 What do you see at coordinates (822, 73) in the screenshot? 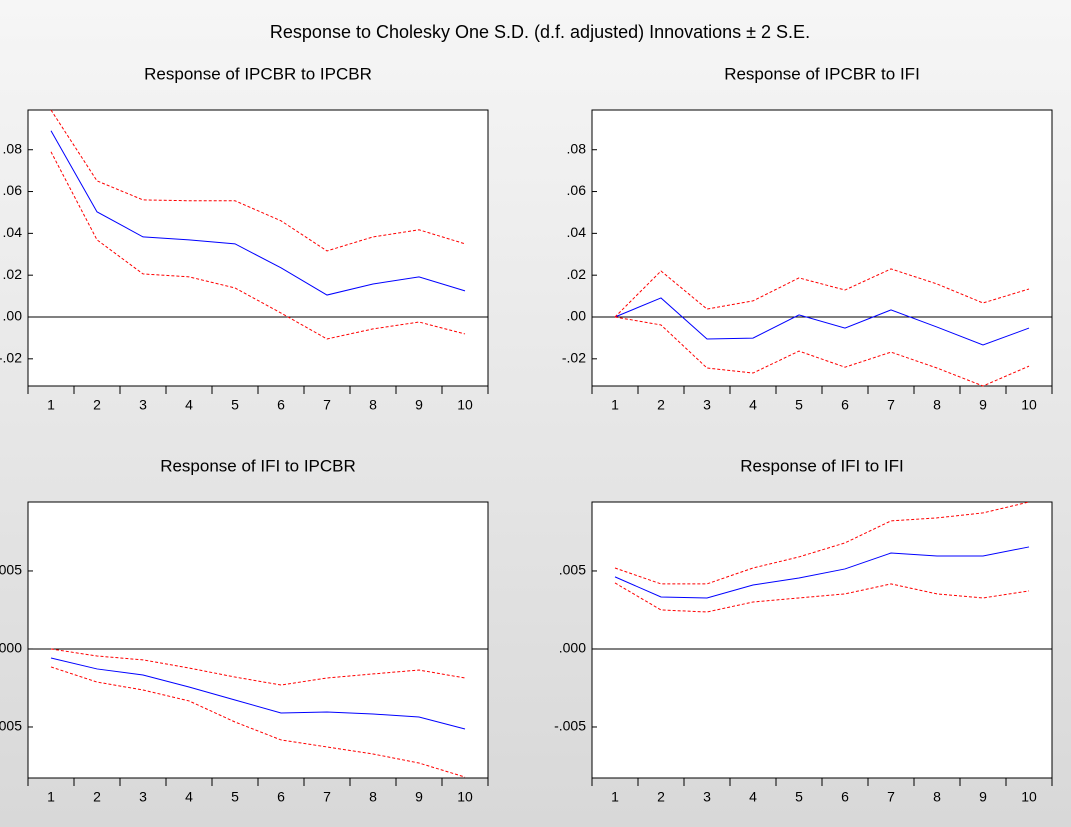
I see `panel-title: Response of IPCBR to IFI` at bounding box center [822, 73].